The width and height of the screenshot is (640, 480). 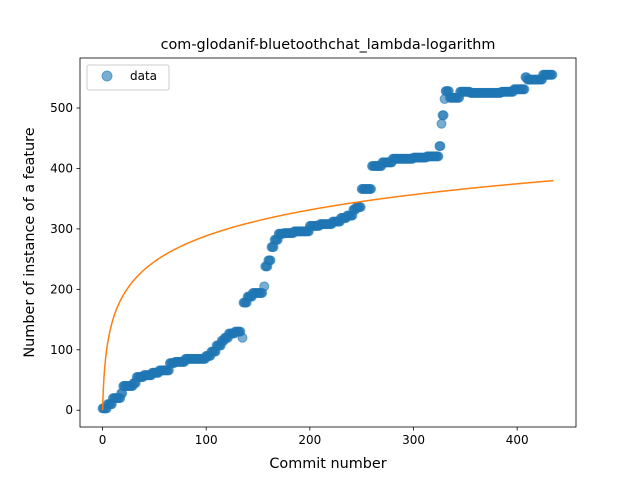 I want to click on y-tick-label: 400, so click(x=61, y=168).